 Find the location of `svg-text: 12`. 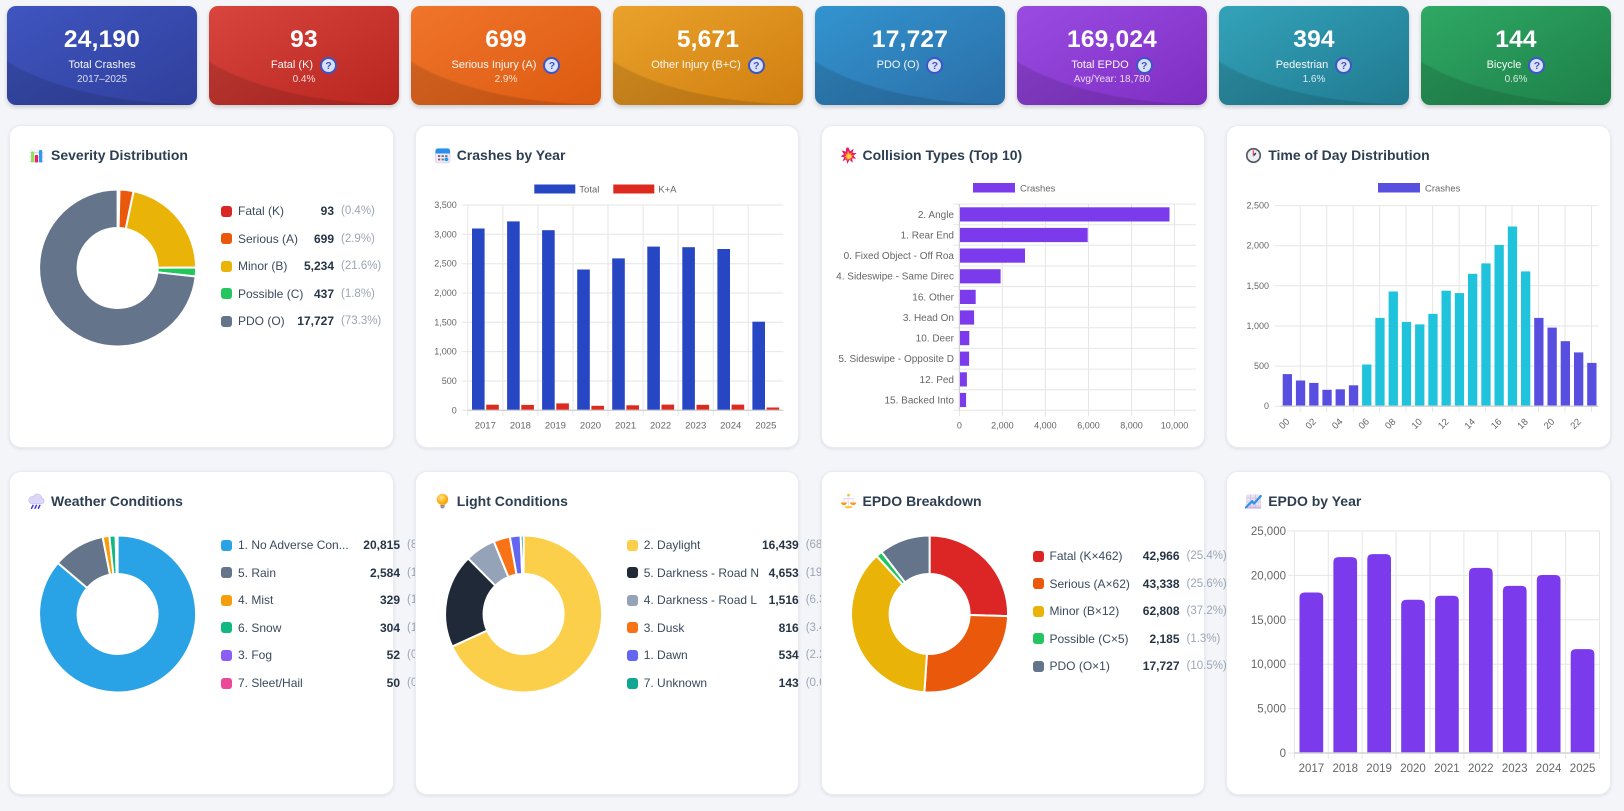

svg-text: 12 is located at coordinates (1443, 424).